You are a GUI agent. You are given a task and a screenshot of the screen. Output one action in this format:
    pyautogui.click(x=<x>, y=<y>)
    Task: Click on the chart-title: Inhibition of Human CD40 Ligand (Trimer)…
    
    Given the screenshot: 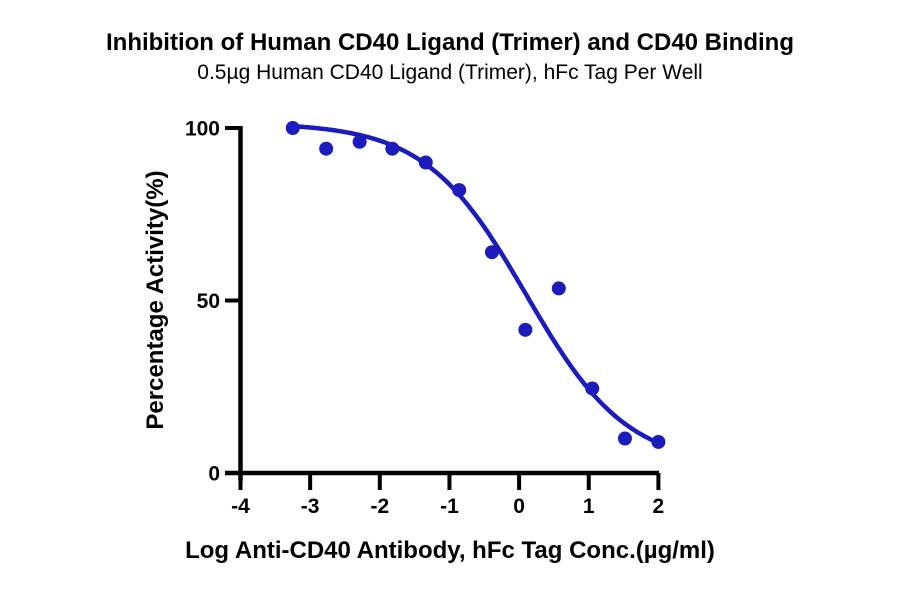 What is the action you would take?
    pyautogui.click(x=449, y=42)
    